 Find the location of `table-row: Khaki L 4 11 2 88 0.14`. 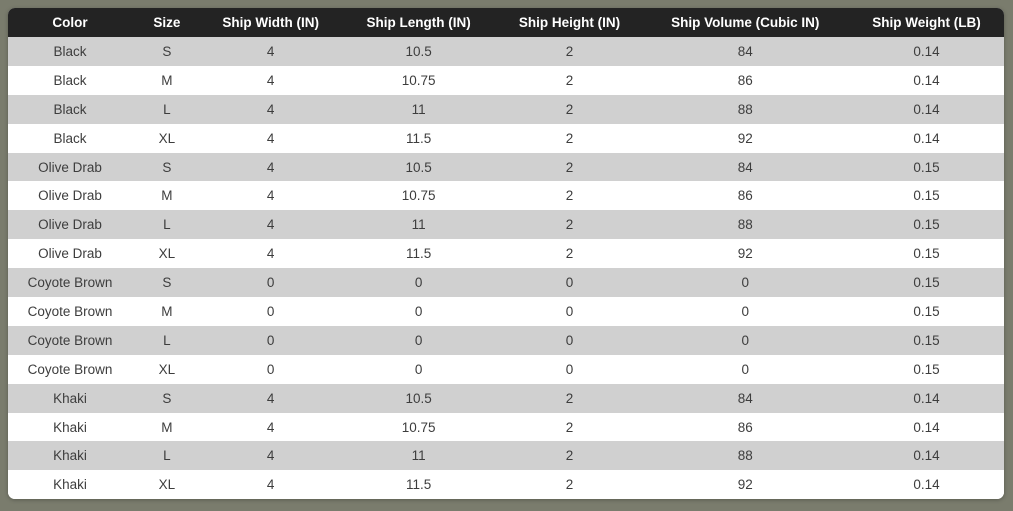

table-row: Khaki L 4 11 2 88 0.14 is located at coordinates (506, 456).